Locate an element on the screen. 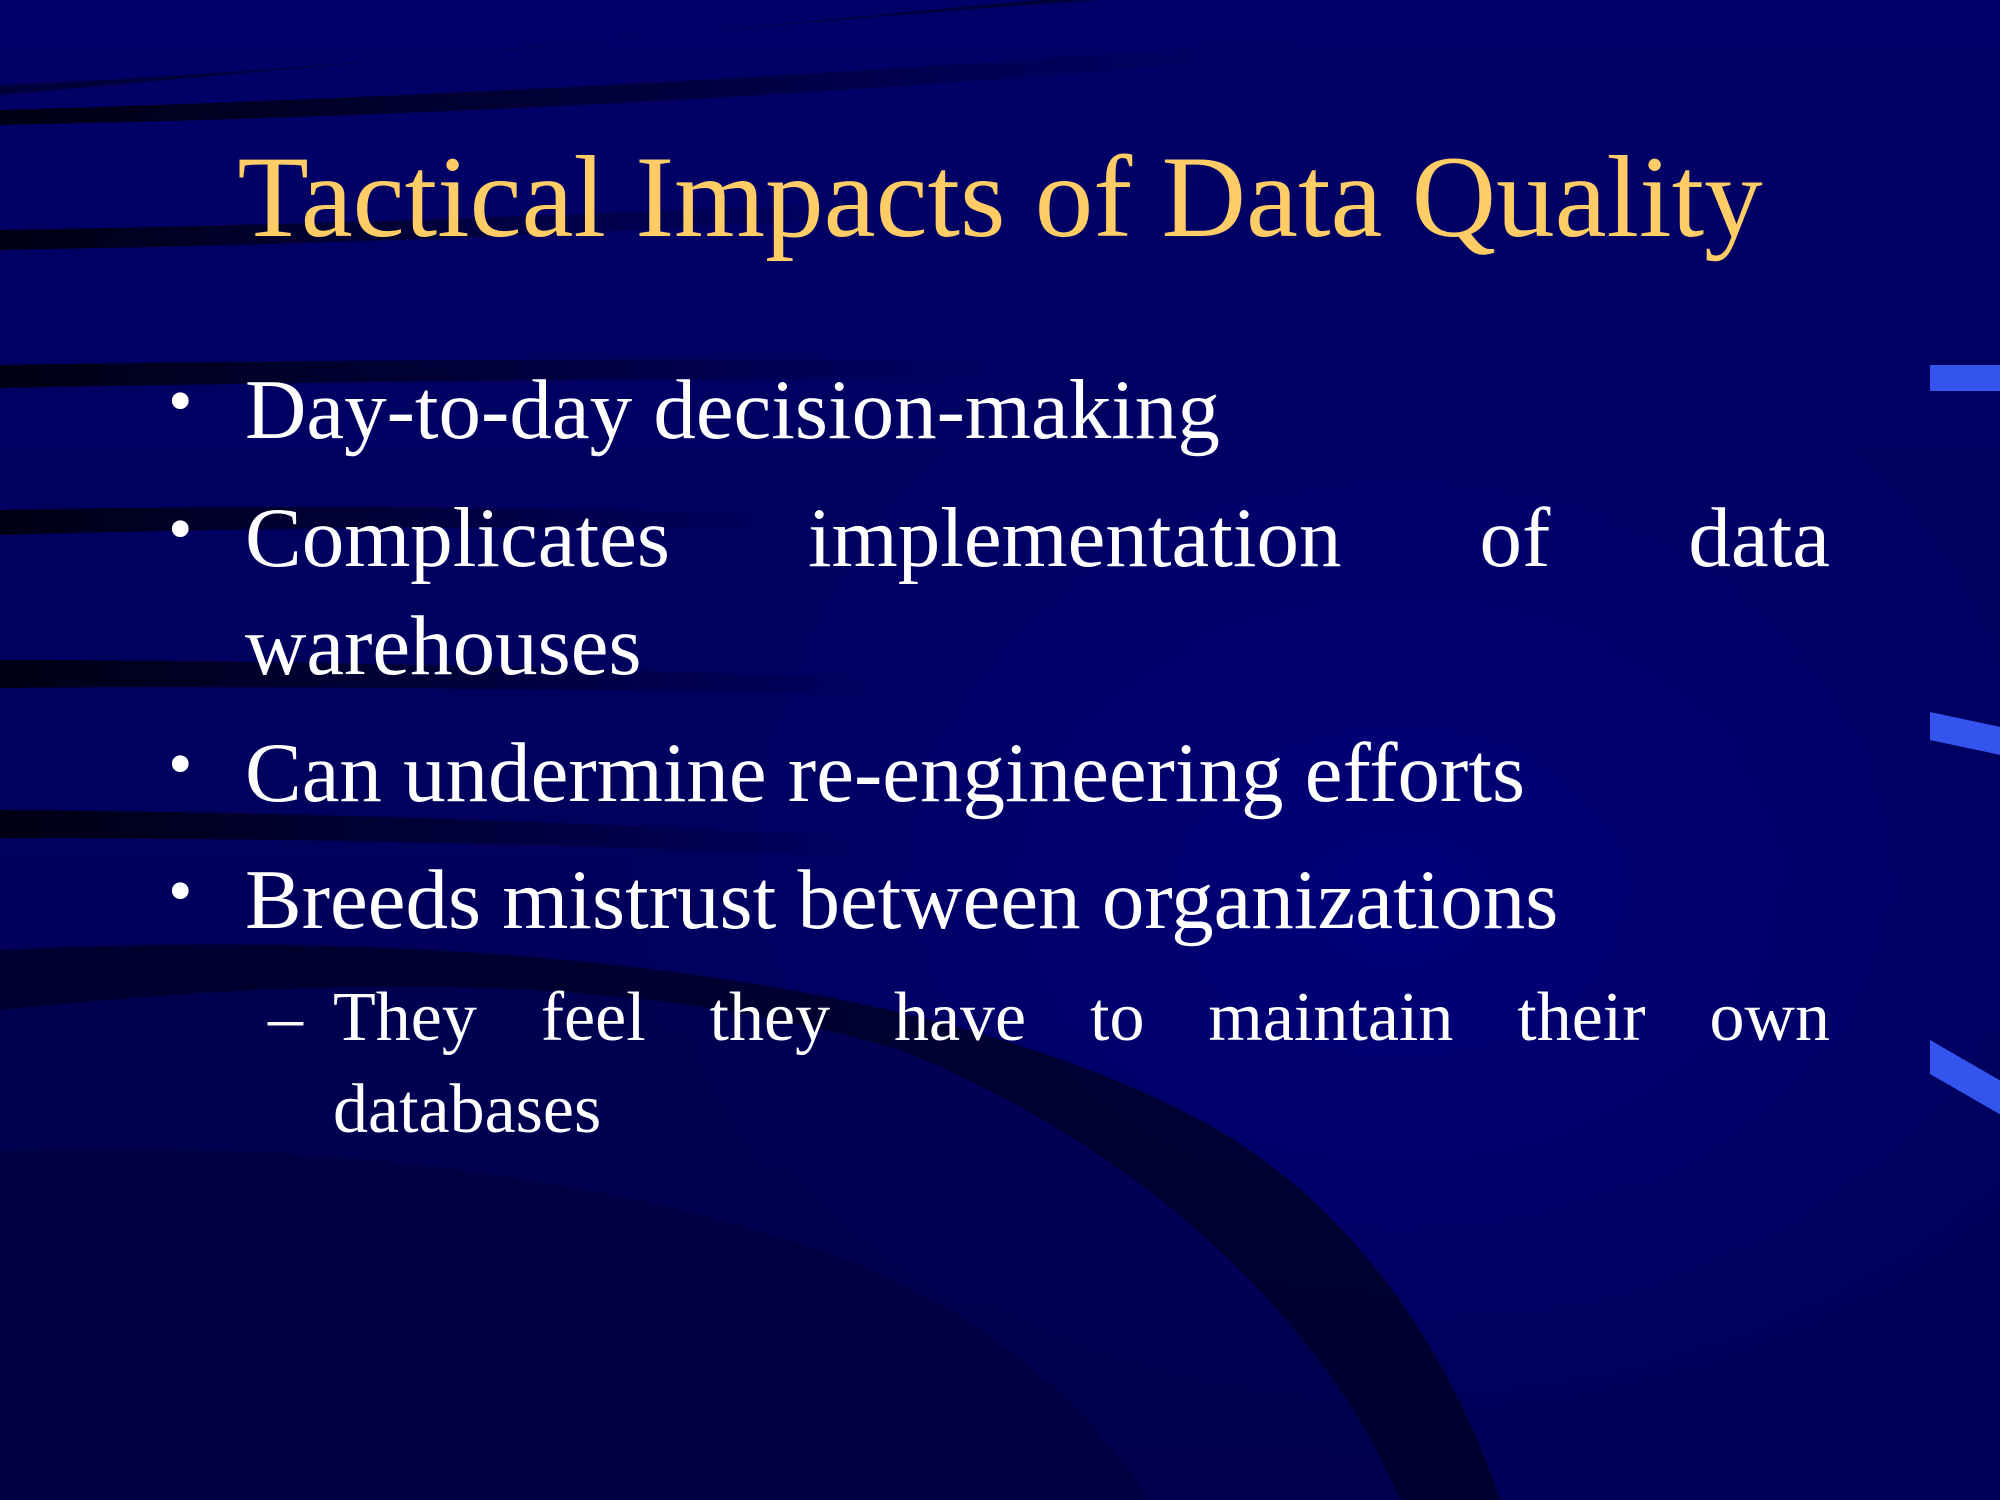 Image resolution: width=2000 pixels, height=1500 pixels. bullet-text-line: Complicates implementation of data is located at coordinates (1037, 538).